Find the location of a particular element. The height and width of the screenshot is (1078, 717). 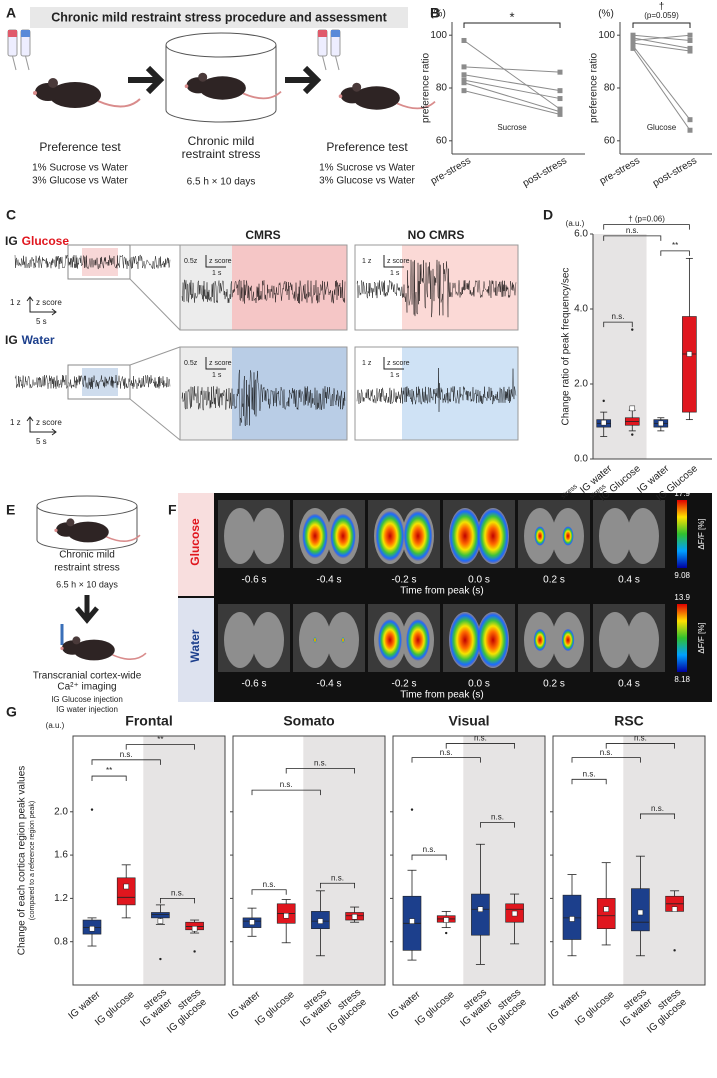

annotation: ** is located at coordinates (160, 739).